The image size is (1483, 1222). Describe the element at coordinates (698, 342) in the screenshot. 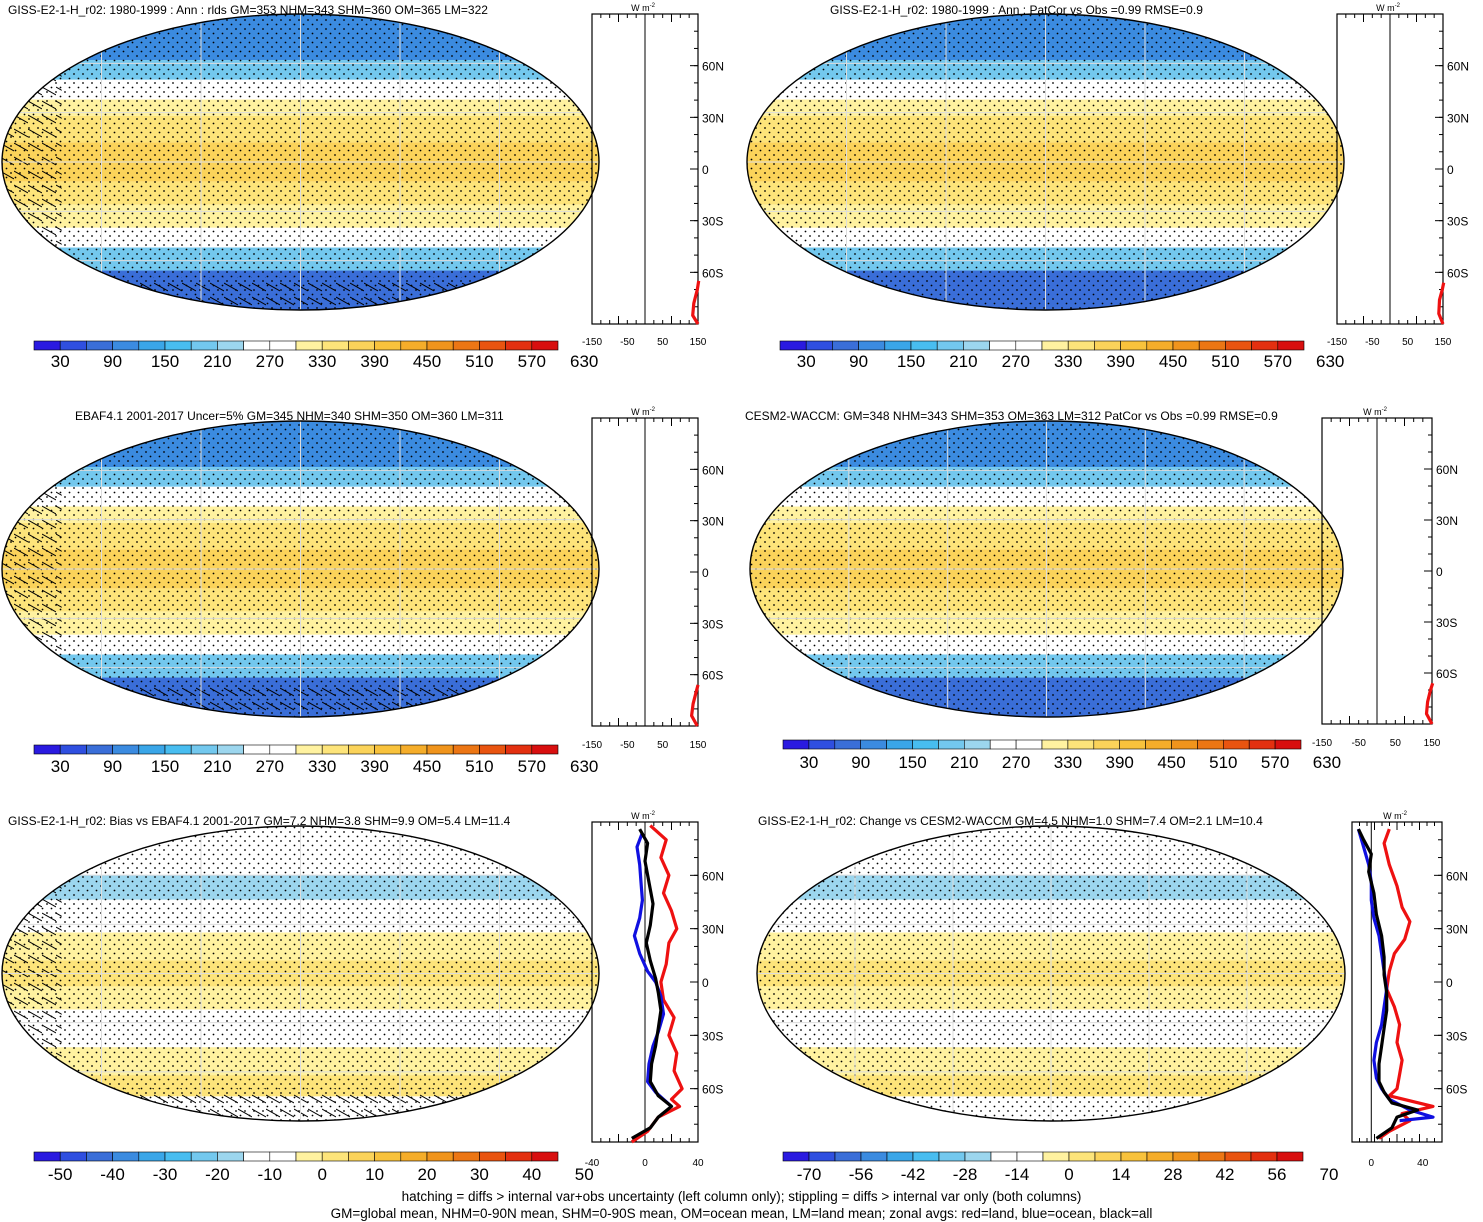

I see `profile-x-tick-label: 150` at that location.